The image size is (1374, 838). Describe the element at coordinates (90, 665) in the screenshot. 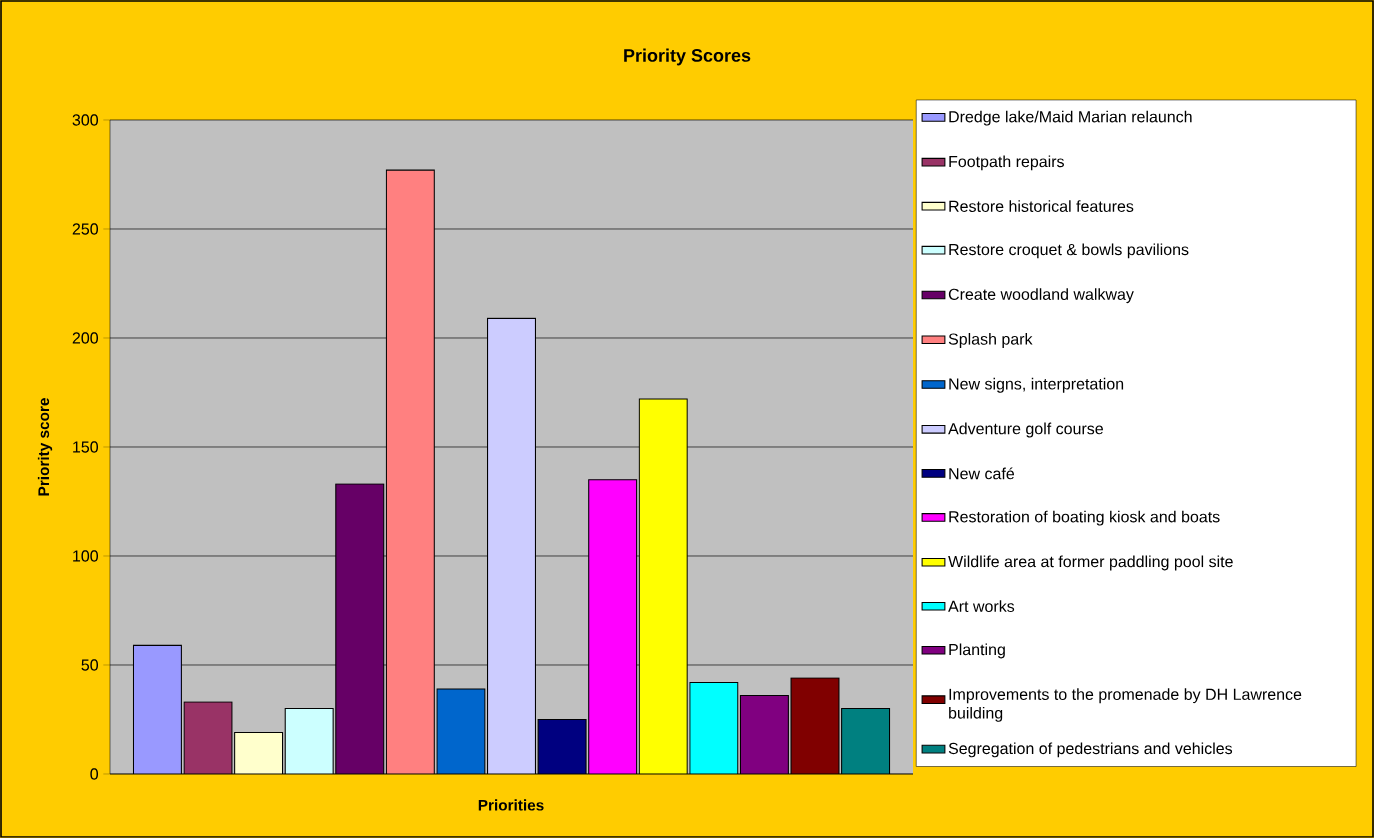

I see `y-tick-label: 50` at that location.